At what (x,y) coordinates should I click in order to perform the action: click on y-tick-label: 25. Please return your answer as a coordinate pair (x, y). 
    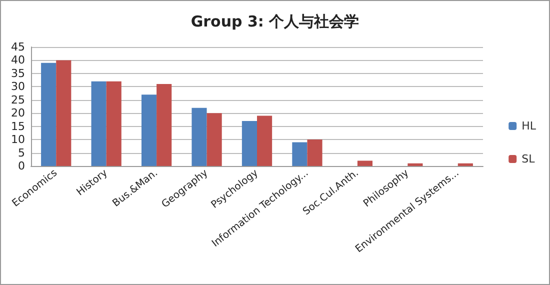
    Looking at the image, I should click on (18, 99).